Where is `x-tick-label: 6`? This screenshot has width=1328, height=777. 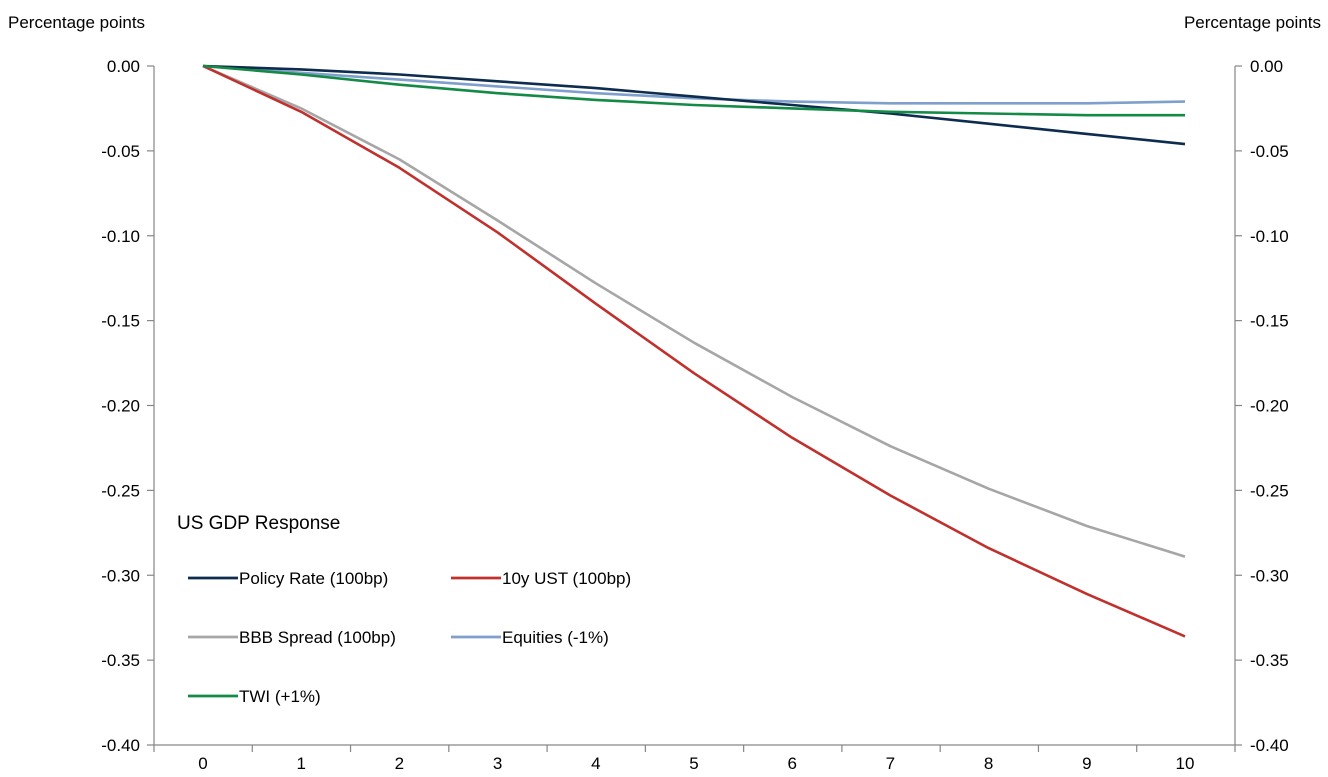
x-tick-label: 6 is located at coordinates (791, 763).